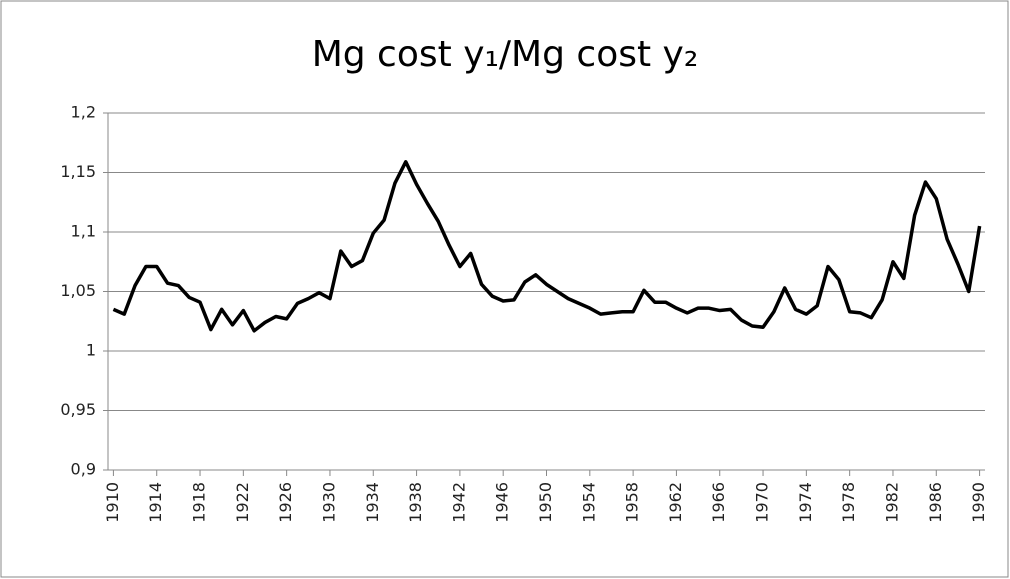 The image size is (1010, 579). Describe the element at coordinates (155, 502) in the screenshot. I see `x-tick-label: 1914` at that location.